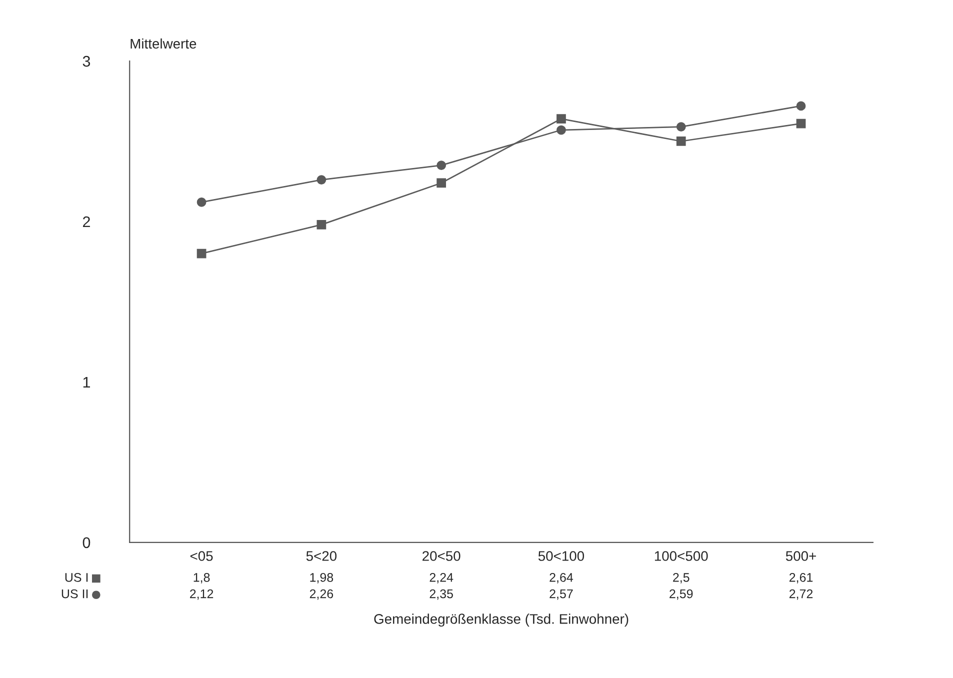 The image size is (953, 678). What do you see at coordinates (75, 593) in the screenshot?
I see `legend-label: US II` at bounding box center [75, 593].